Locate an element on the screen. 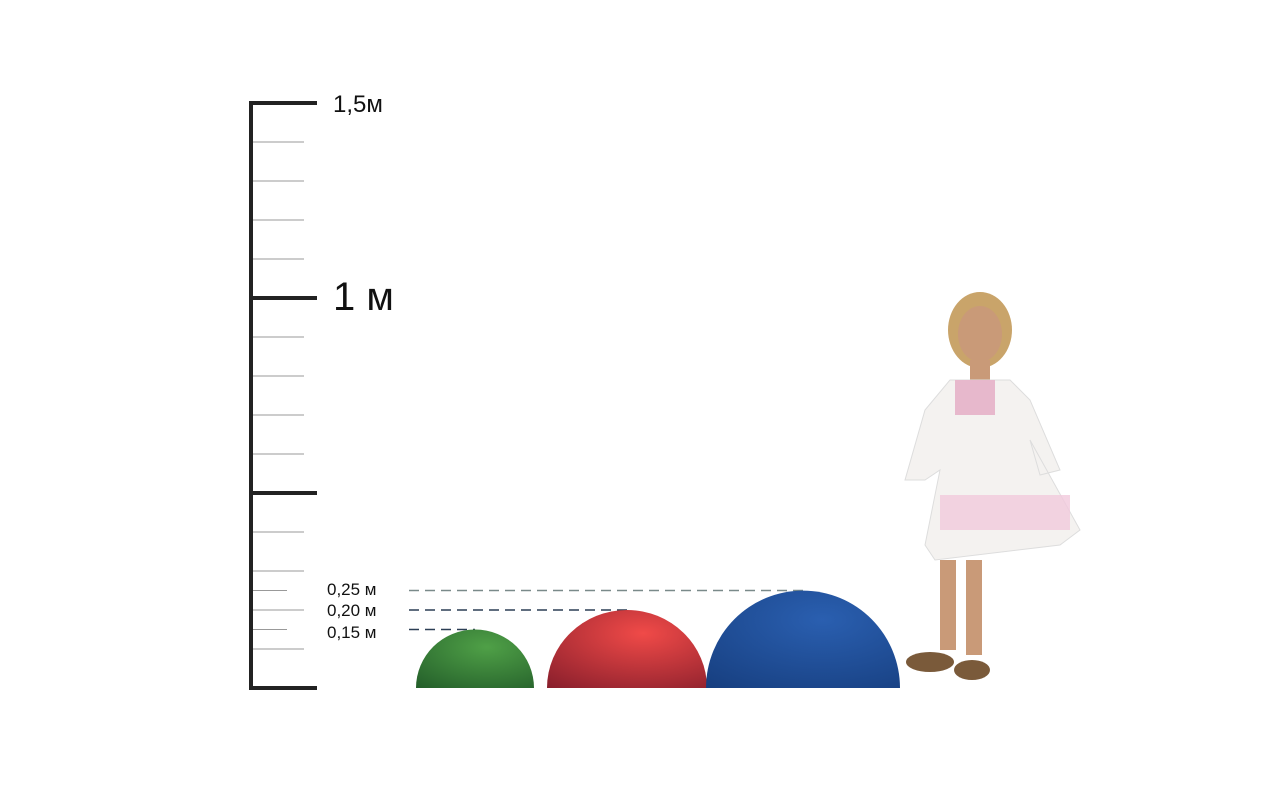  label-0-25m: 0,25 м is located at coordinates (352, 589).